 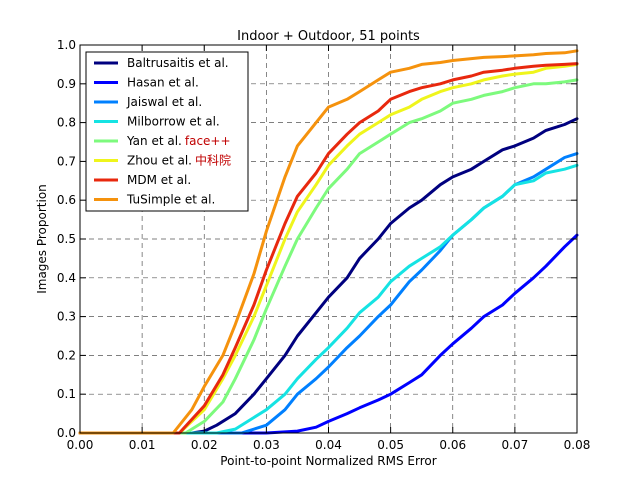 What do you see at coordinates (142, 445) in the screenshot?
I see `x-tick-label: 0.01` at bounding box center [142, 445].